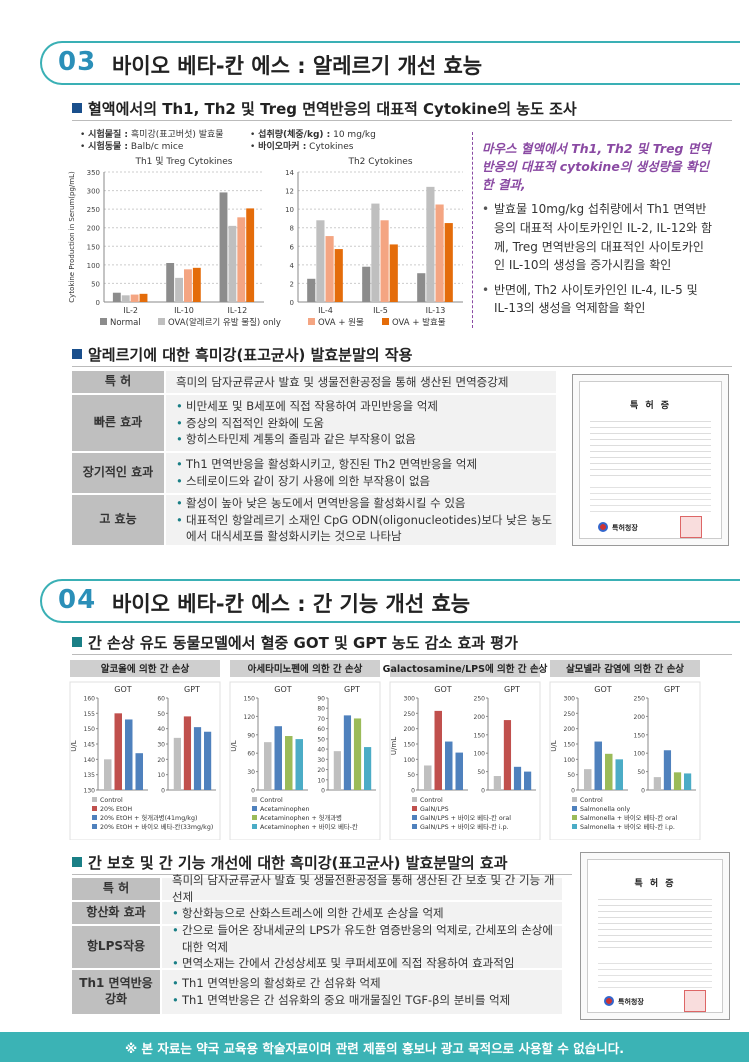 This screenshot has height=1062, width=749. Describe the element at coordinates (152, 135) in the screenshot. I see `meta-test-material: • 시험물질 : 흑미강(표고버섯) 발효물` at that location.